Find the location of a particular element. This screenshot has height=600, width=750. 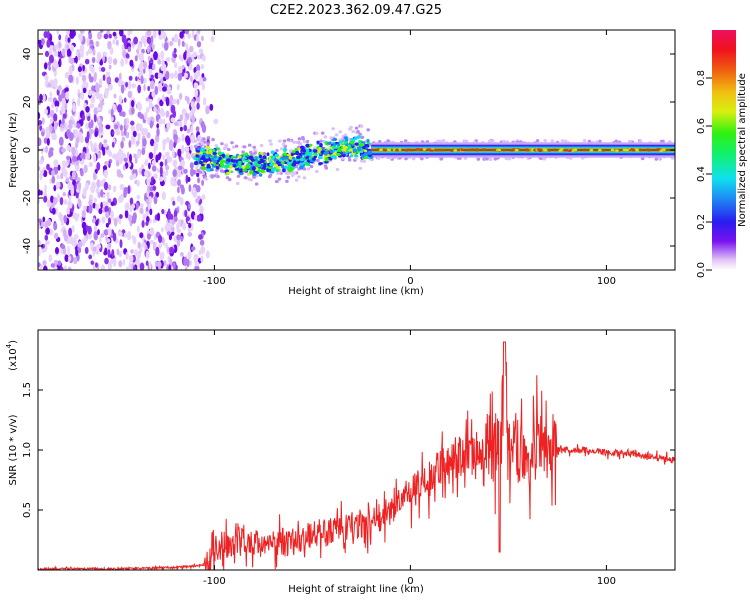

snr-scale-close: ) is located at coordinates (13, 342).